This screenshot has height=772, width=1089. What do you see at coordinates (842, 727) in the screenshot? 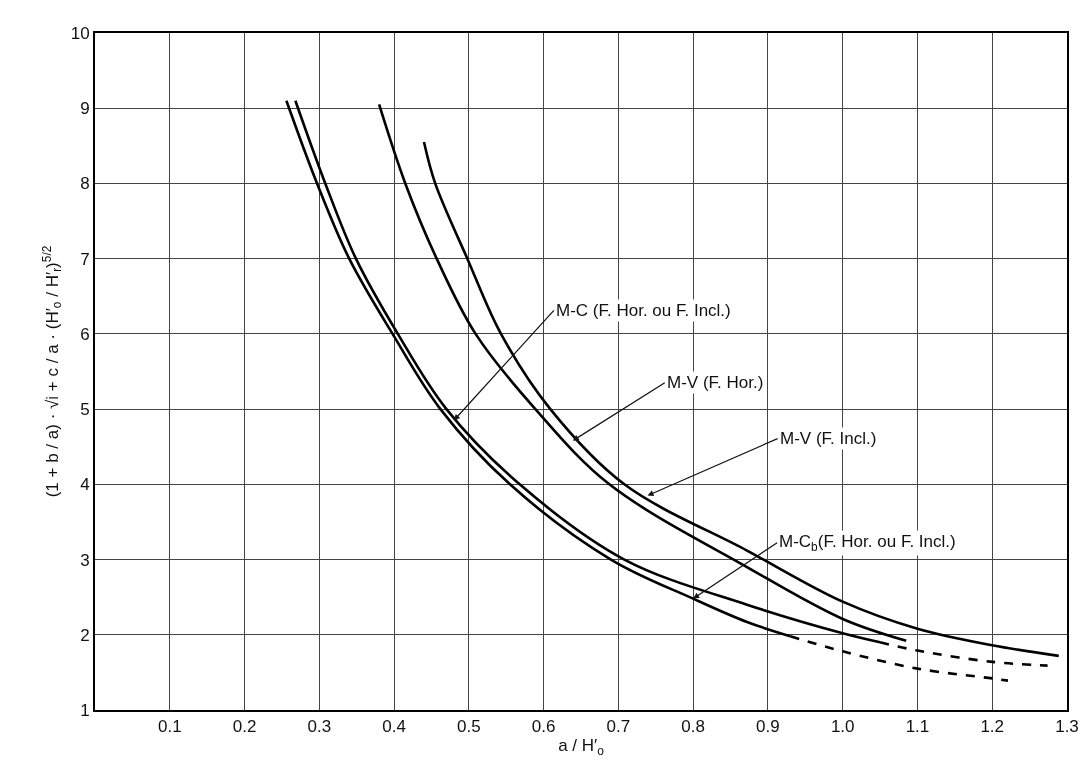
I see `x-tick-label: 1.0` at bounding box center [842, 727].